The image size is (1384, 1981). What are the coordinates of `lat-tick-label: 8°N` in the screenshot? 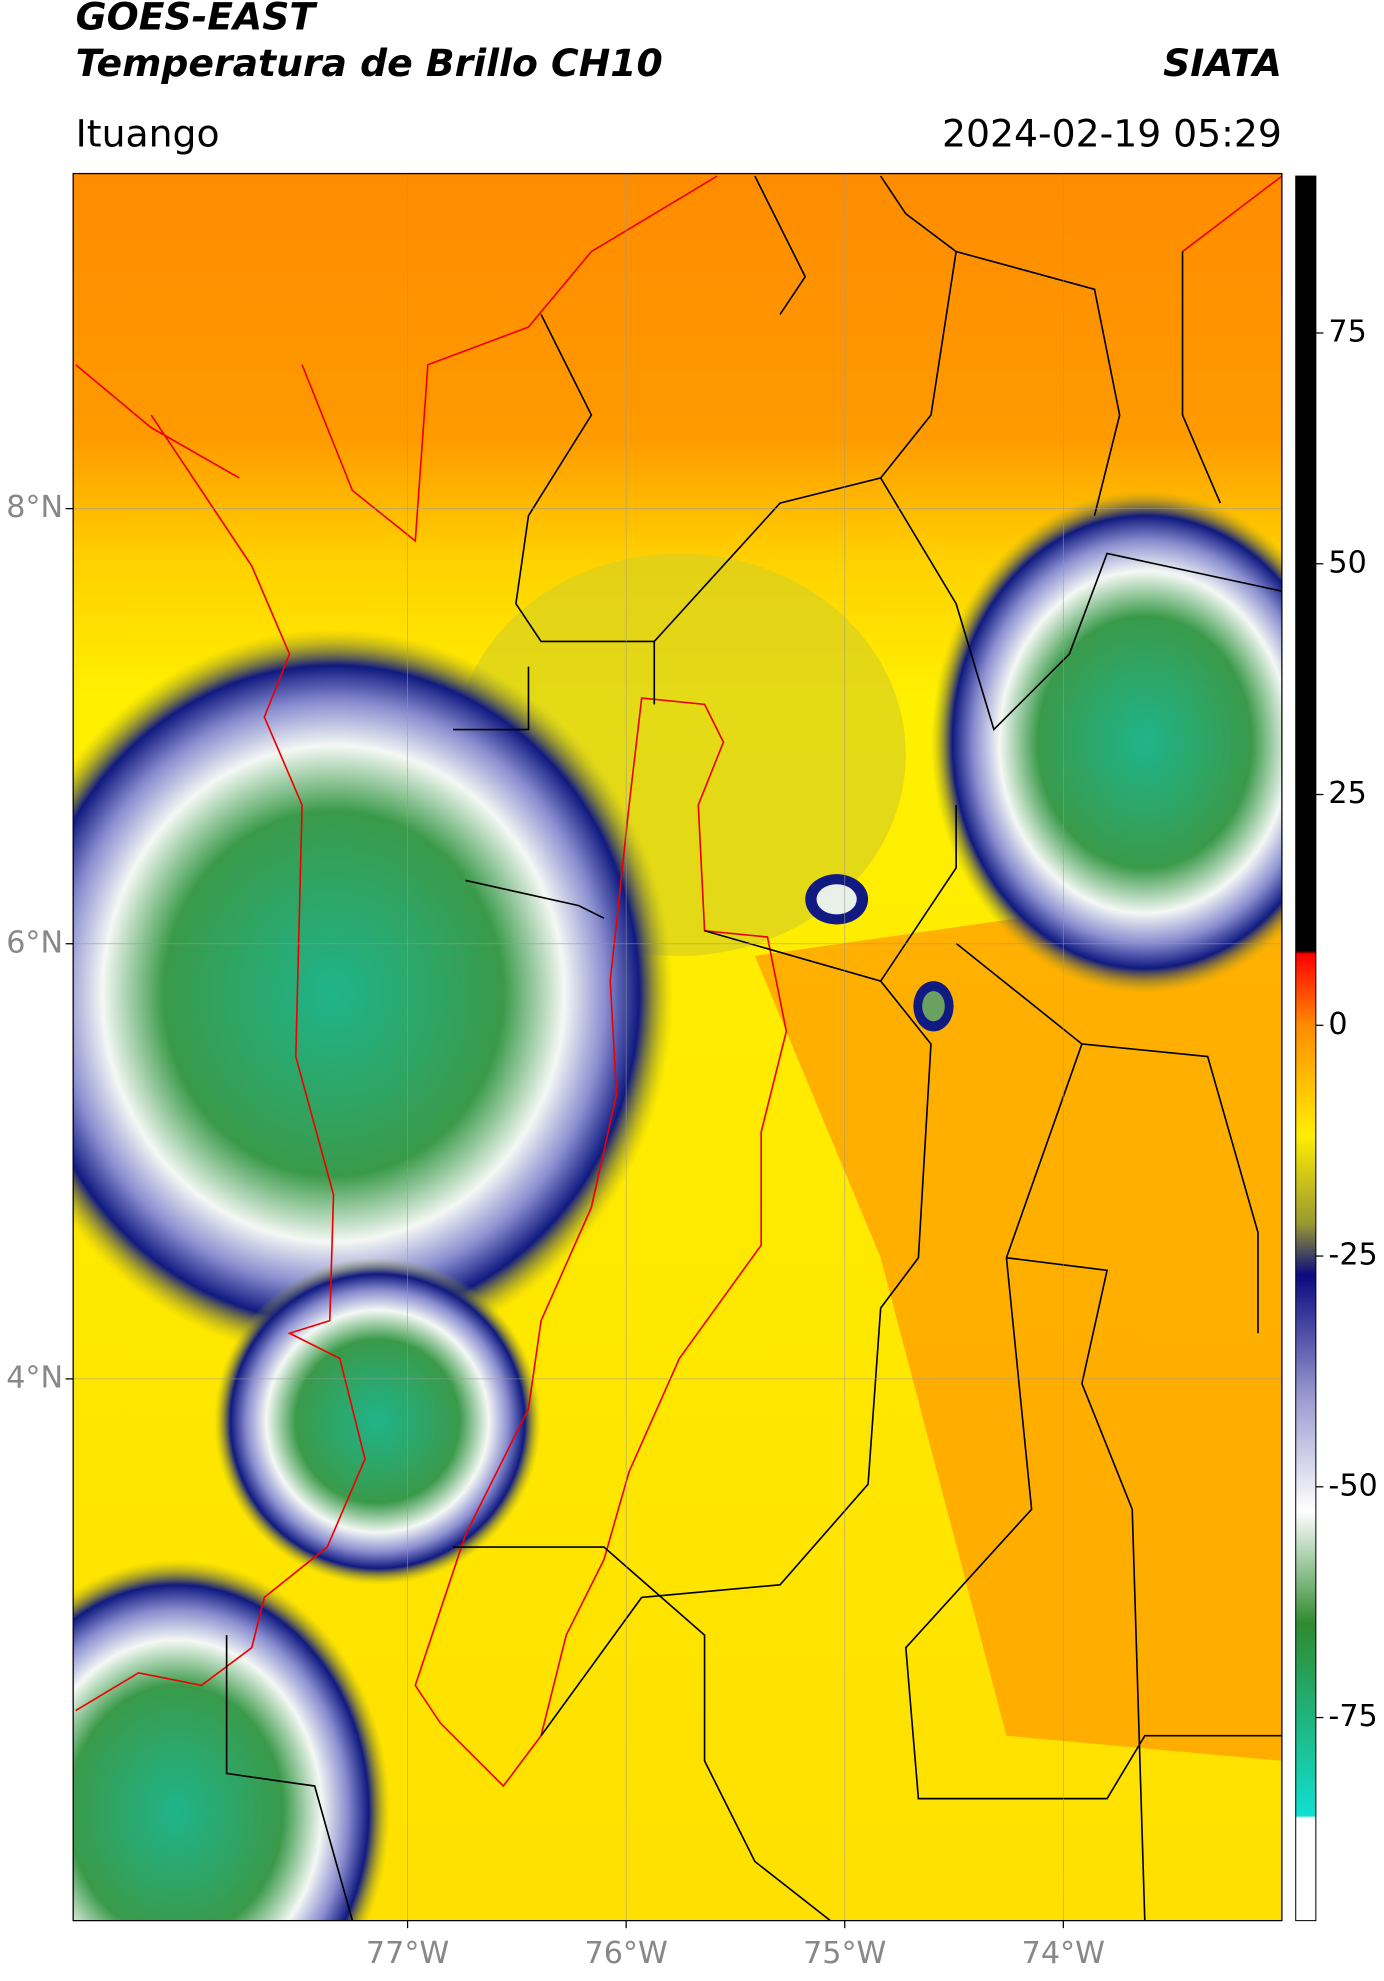 It's located at (34, 507).